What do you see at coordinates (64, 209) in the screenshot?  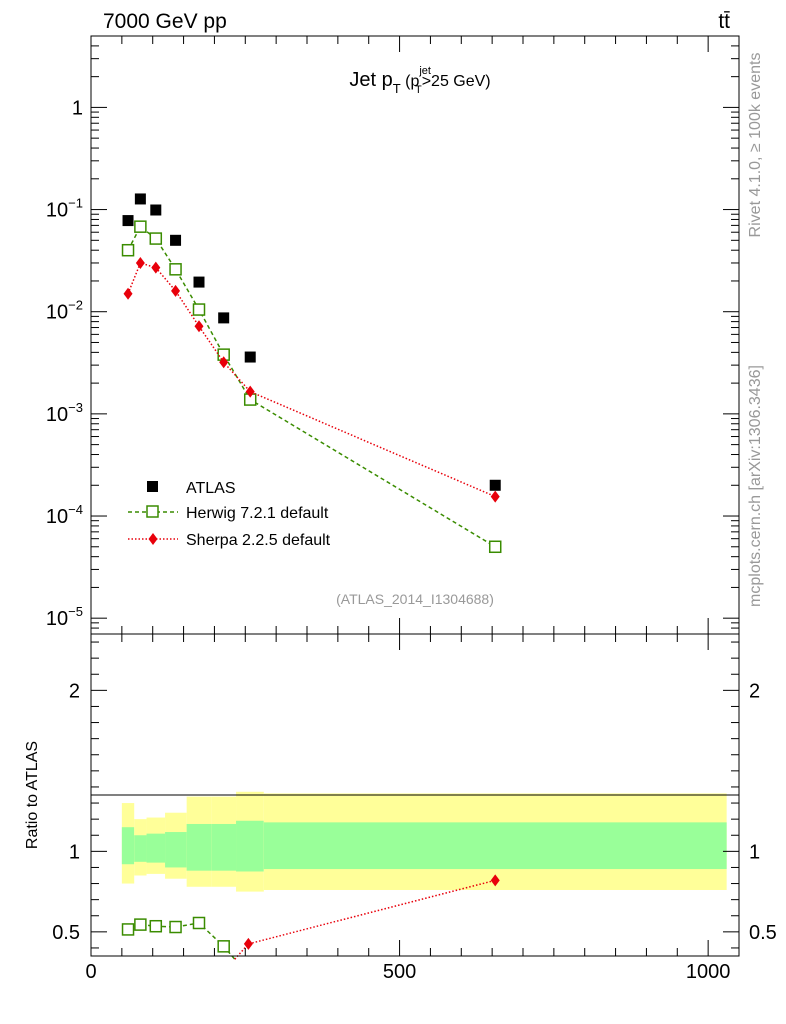 I see `main-y-tick-label: 10⁻¹` at bounding box center [64, 209].